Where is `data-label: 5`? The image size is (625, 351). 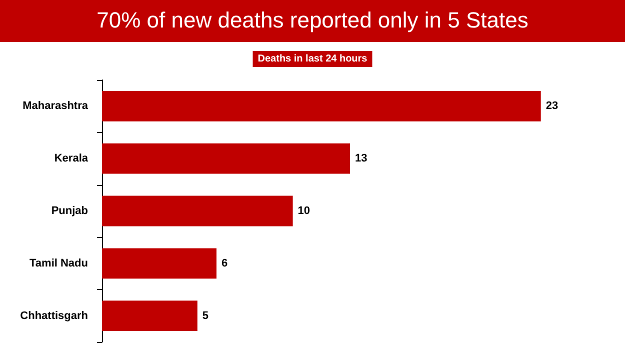 data-label: 5 is located at coordinates (205, 316).